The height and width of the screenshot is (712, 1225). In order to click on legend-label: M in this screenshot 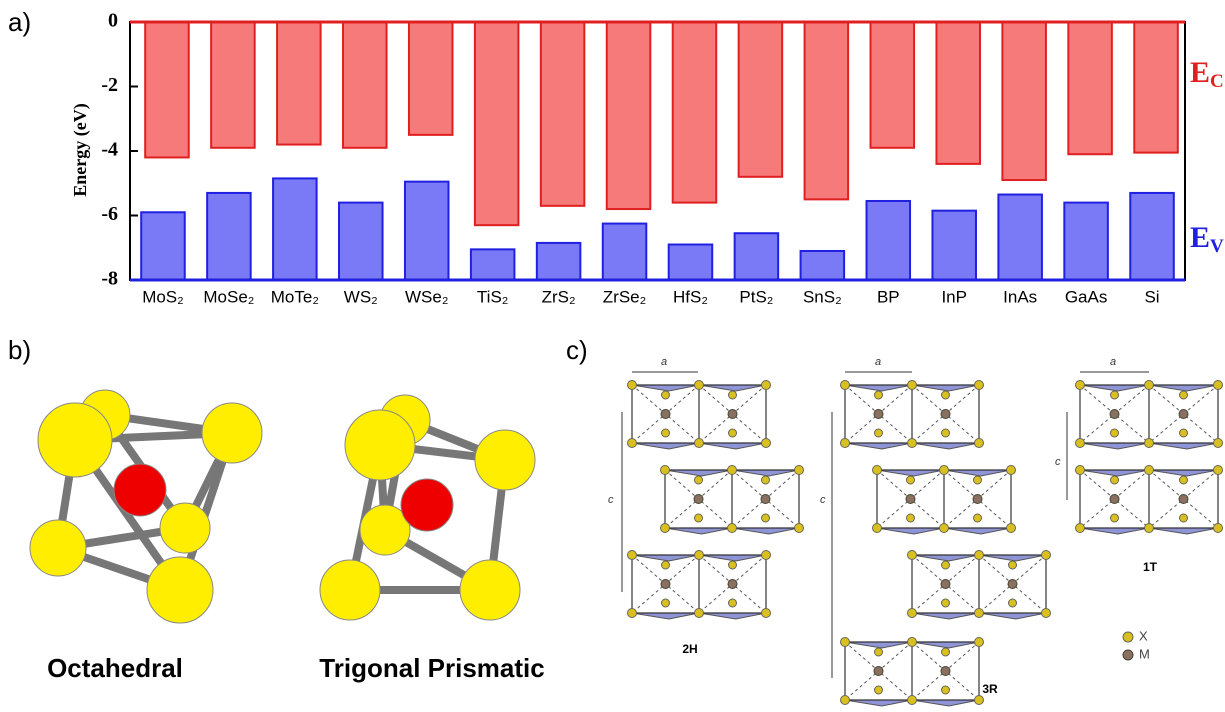, I will do `click(1144, 653)`.